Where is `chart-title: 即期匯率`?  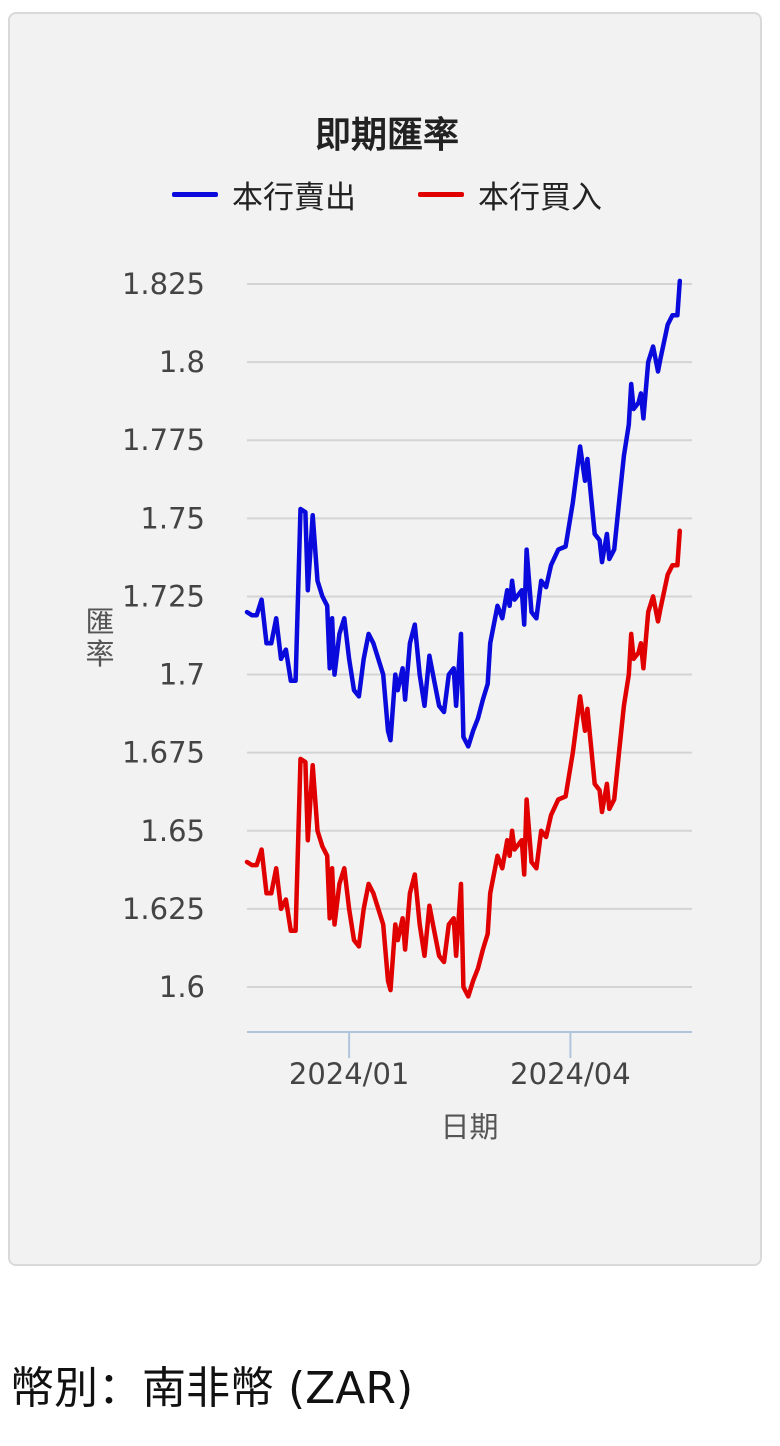 chart-title: 即期匯率 is located at coordinates (386, 135).